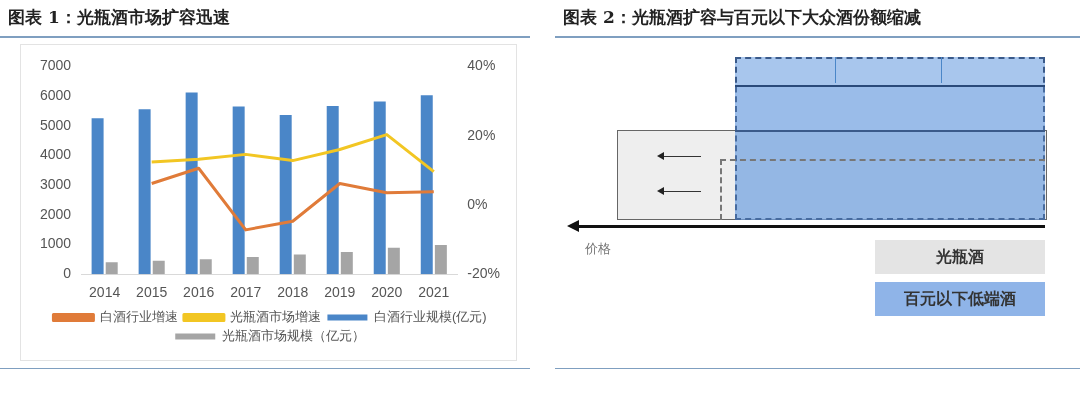 The width and height of the screenshot is (1080, 402). What do you see at coordinates (152, 292) in the screenshot?
I see `x-tick-label: 2015` at bounding box center [152, 292].